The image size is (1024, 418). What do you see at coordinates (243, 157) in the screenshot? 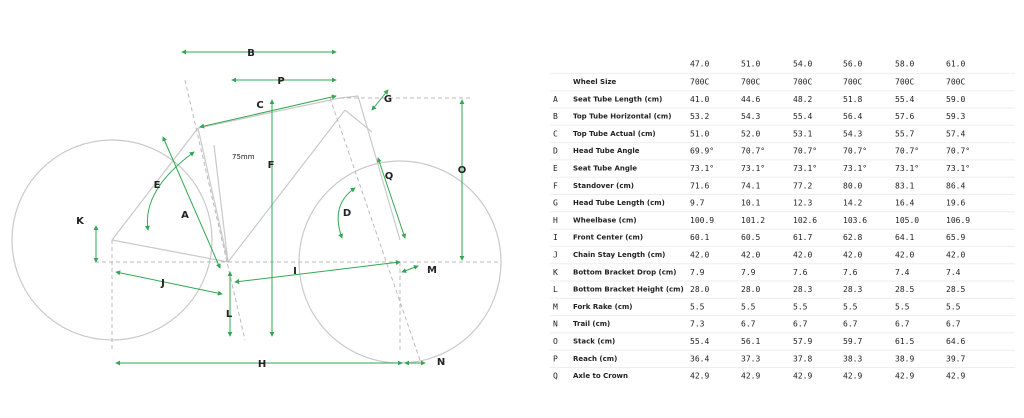
I see `note-75mm: 75mm` at bounding box center [243, 157].